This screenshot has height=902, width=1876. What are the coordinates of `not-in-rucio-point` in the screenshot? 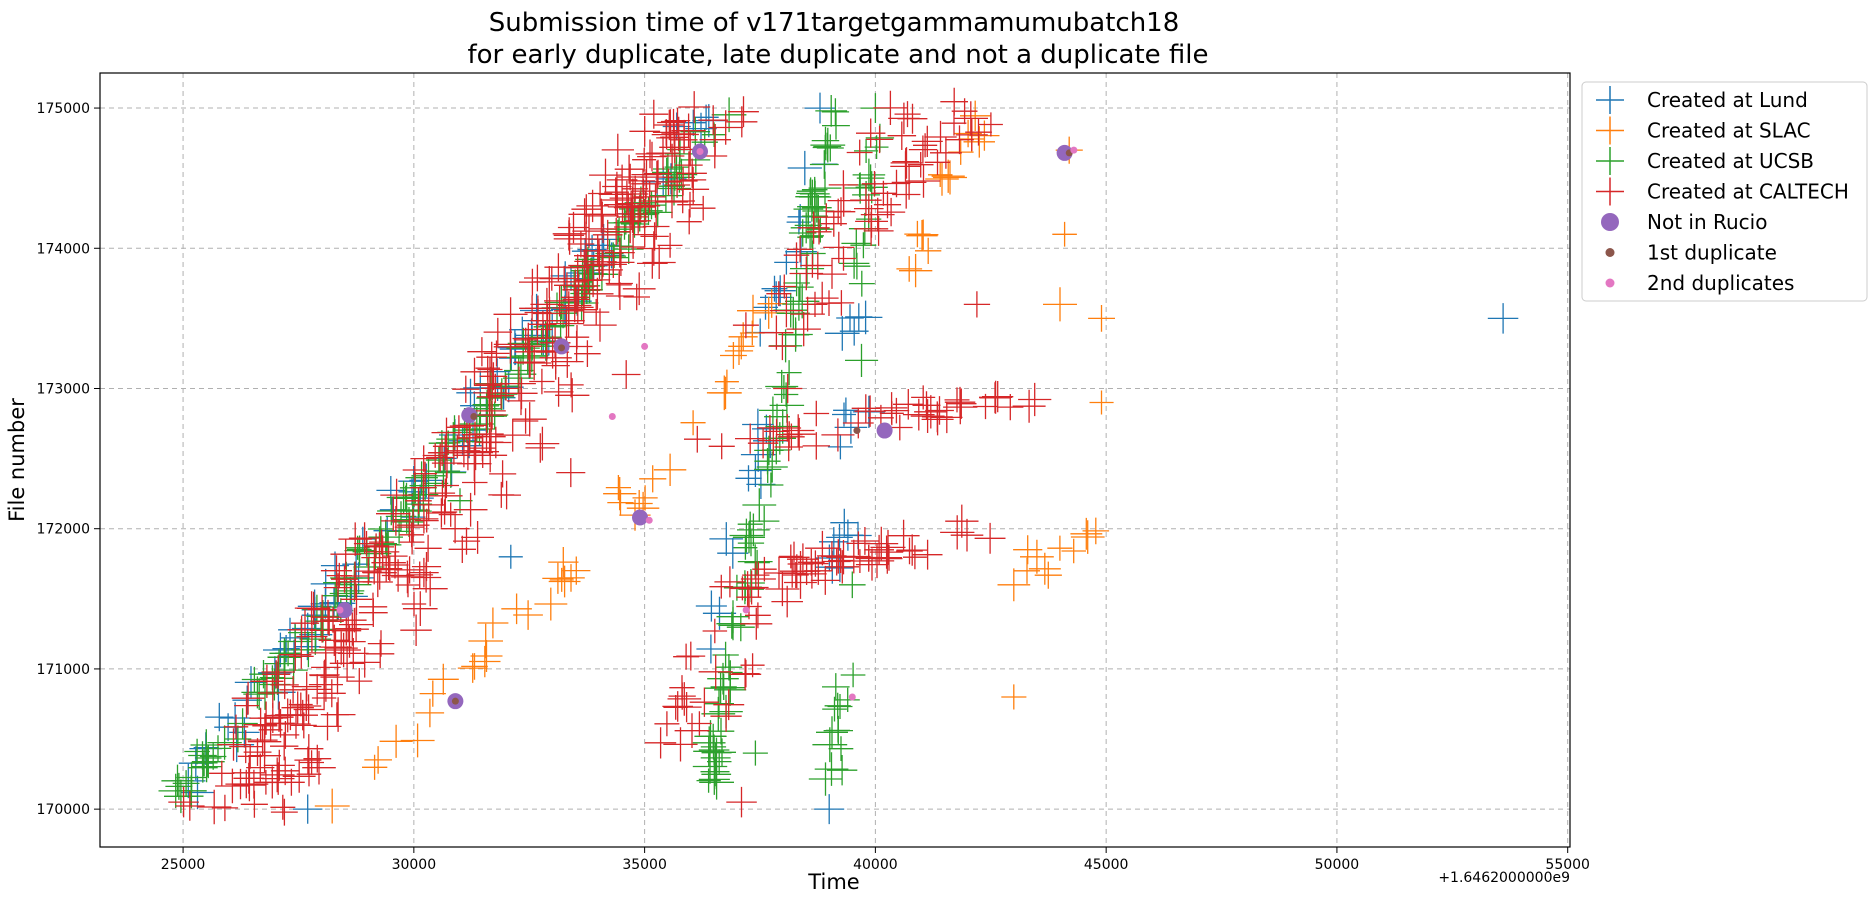 It's located at (884, 430).